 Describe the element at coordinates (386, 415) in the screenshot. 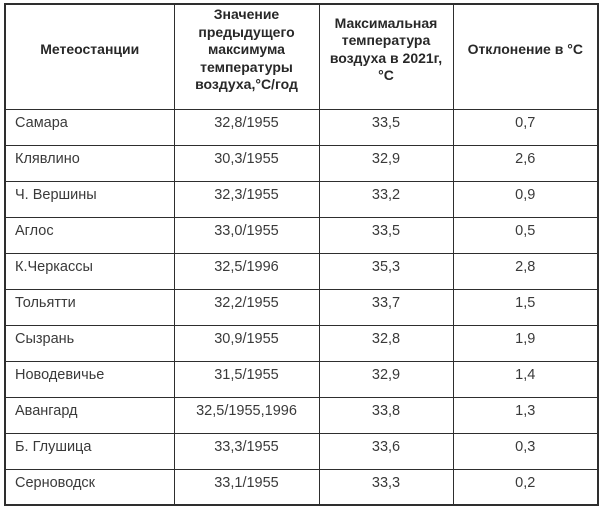

I see `cell-max-2021: 33,8` at that location.